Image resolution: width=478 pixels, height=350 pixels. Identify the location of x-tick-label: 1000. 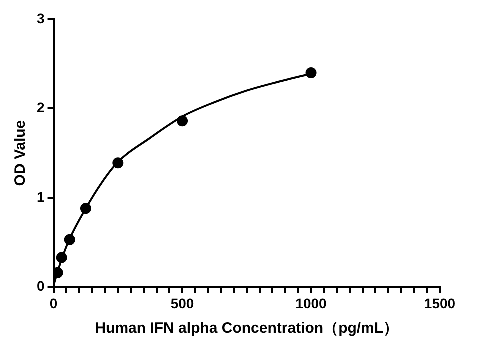
(312, 303).